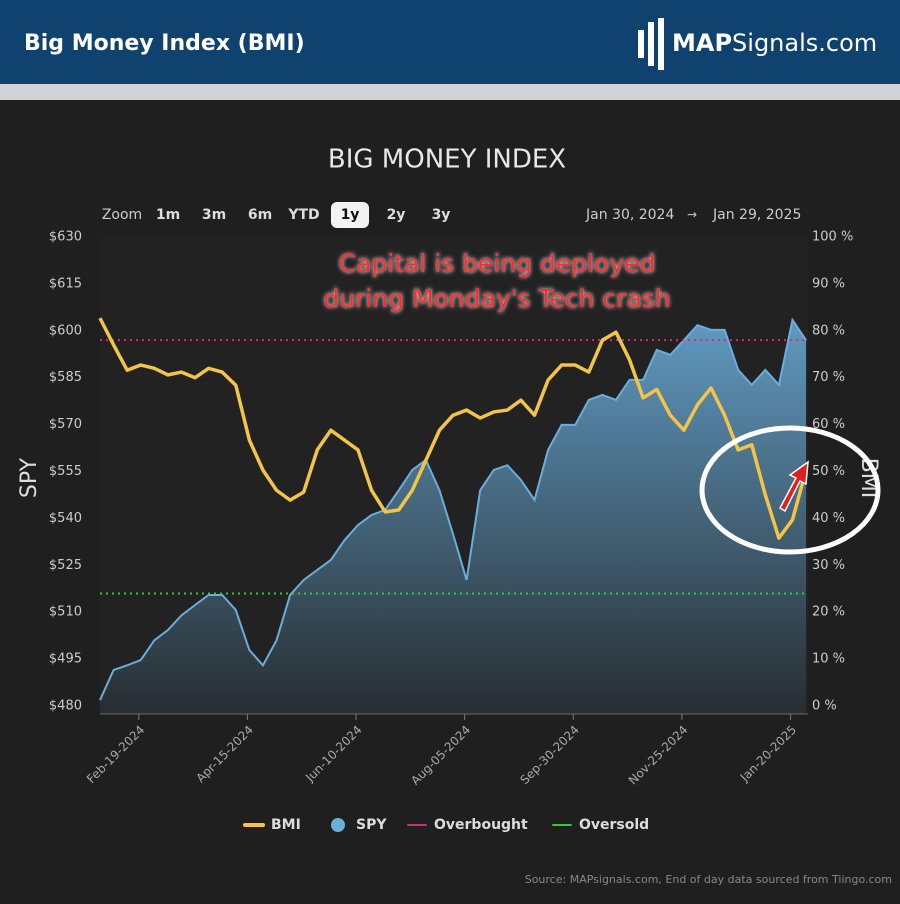 The width and height of the screenshot is (900, 904). I want to click on range-button: 6m, so click(260, 215).